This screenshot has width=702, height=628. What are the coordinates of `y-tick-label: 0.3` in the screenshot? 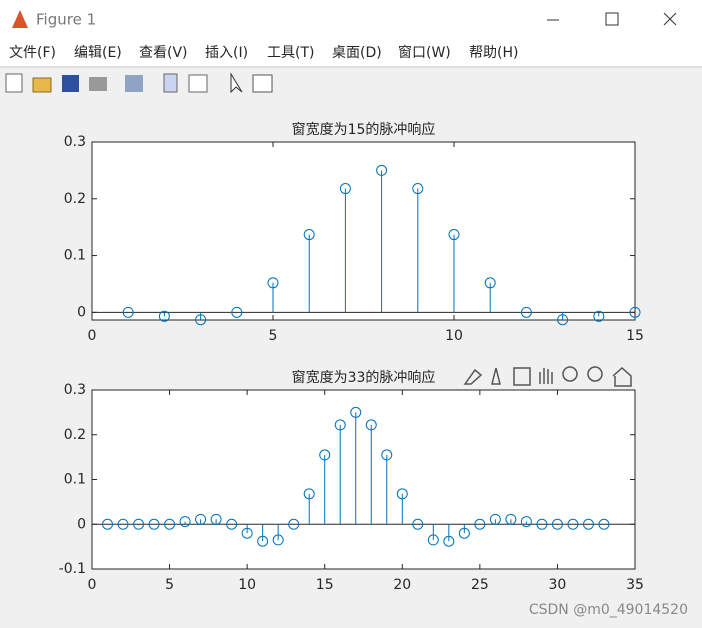 It's located at (75, 390).